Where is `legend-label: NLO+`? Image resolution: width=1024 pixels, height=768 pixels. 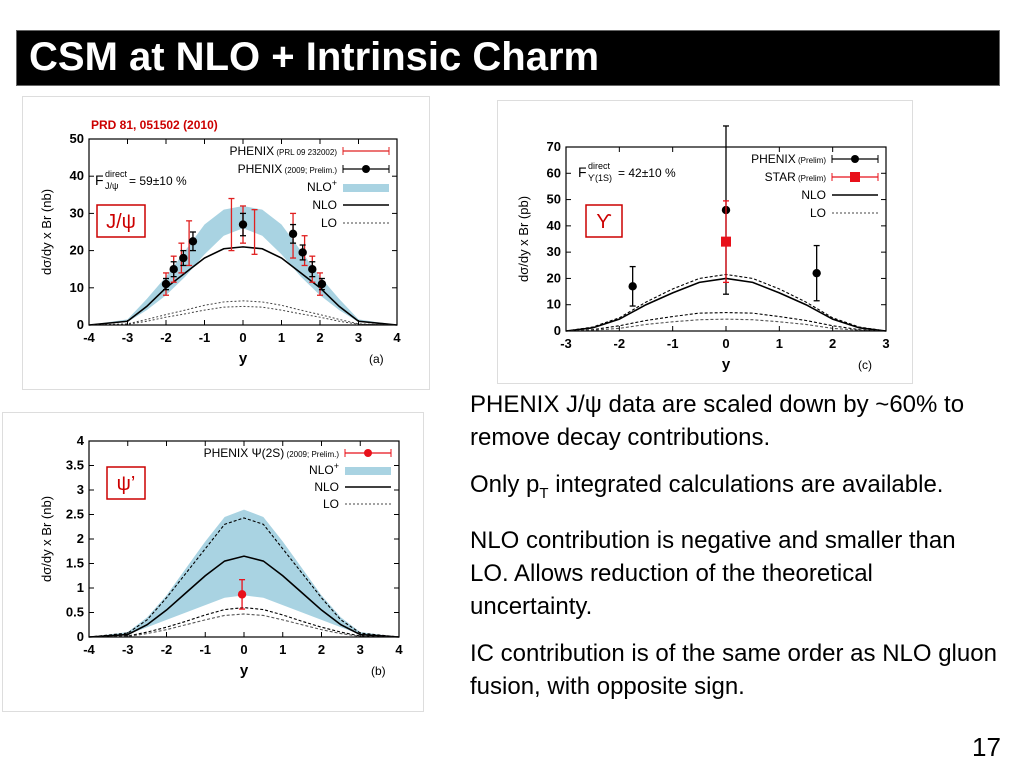 legend-label: NLO+ is located at coordinates (322, 186).